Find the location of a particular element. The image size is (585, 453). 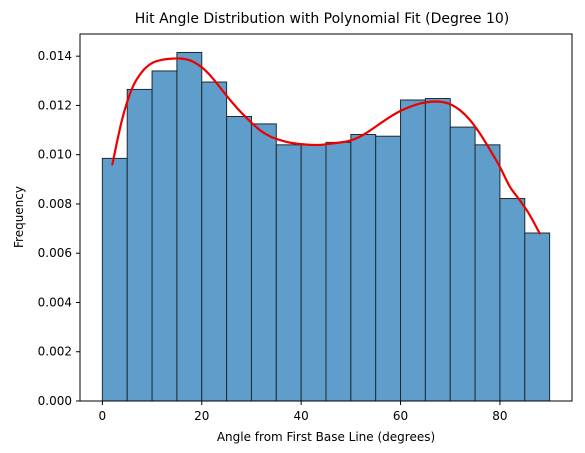

x-tick-label-3: 60 is located at coordinates (400, 416).